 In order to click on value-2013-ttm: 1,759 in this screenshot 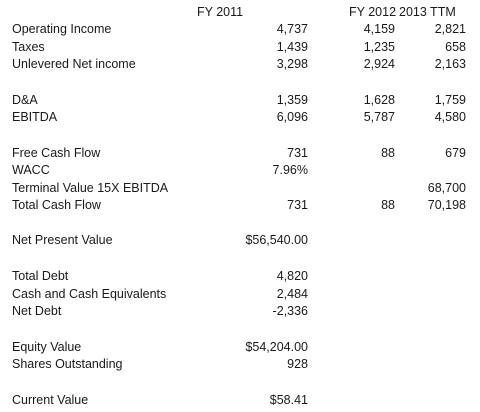, I will do `click(450, 100)`.